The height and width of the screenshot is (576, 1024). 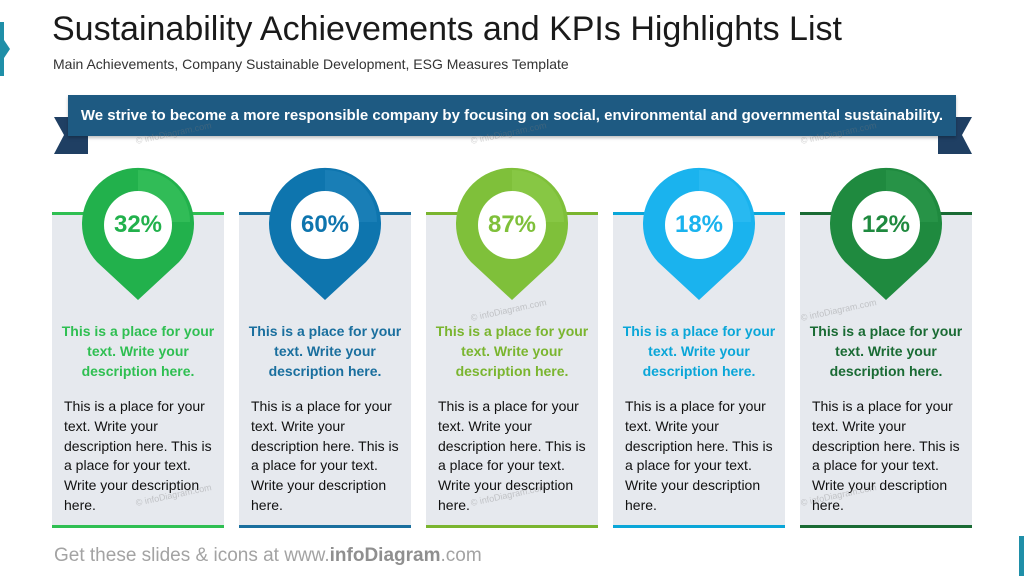 I want to click on kpi-percent: 60%, so click(x=325, y=224).